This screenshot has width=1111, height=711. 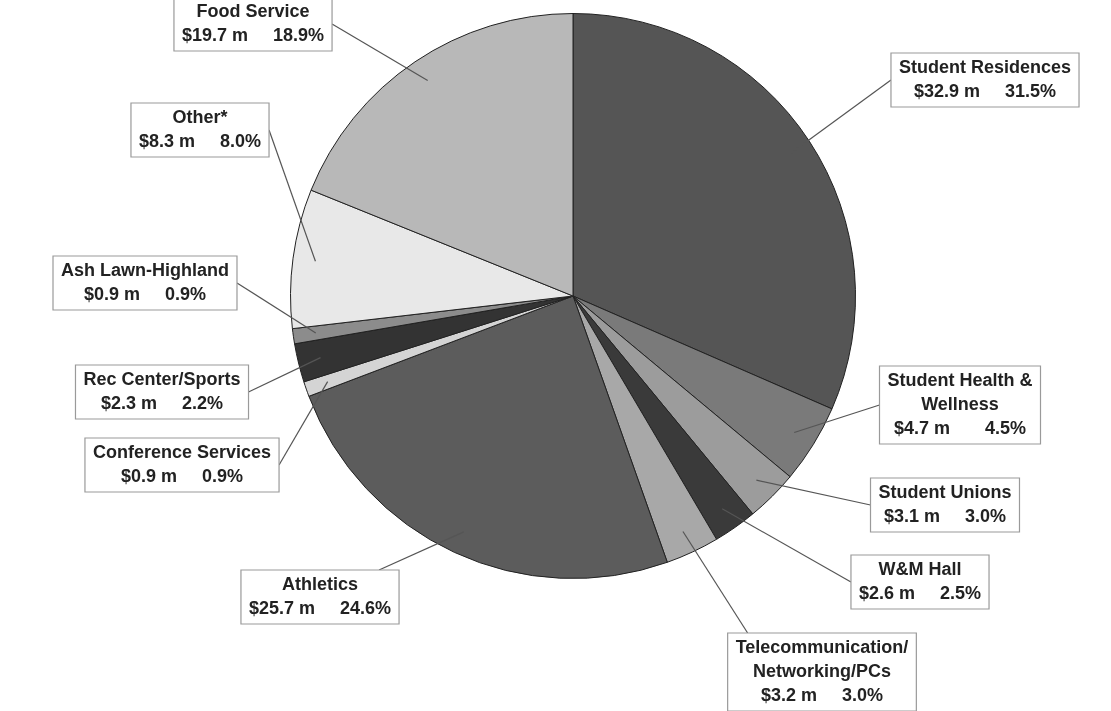 What do you see at coordinates (822, 658) in the screenshot?
I see `slice-label: Telecommunication/ Networking/PCs` at bounding box center [822, 658].